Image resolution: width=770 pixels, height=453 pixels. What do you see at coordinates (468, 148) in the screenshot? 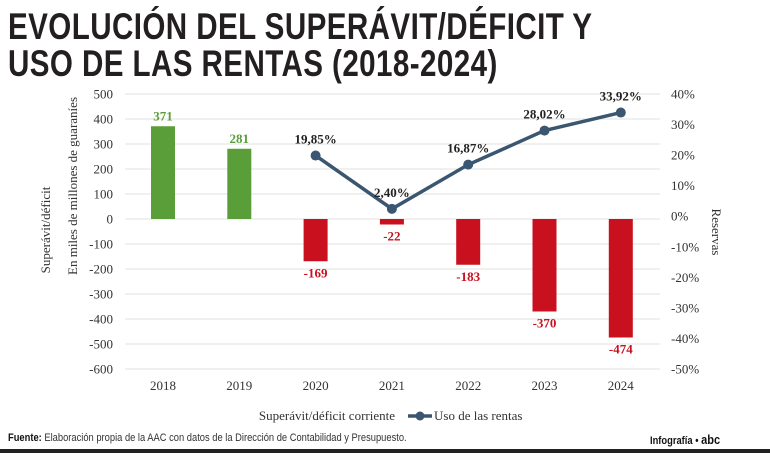
I see `line-label: 16,87%` at bounding box center [468, 148].